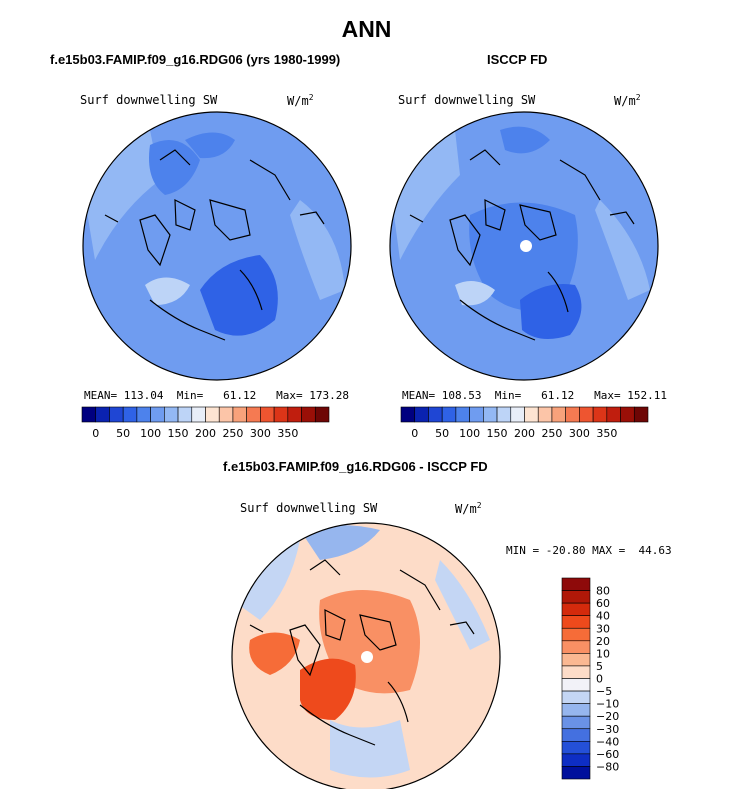 The width and height of the screenshot is (733, 789). What do you see at coordinates (210, 145) in the screenshot?
I see `map-model-region-north-dark` at bounding box center [210, 145].